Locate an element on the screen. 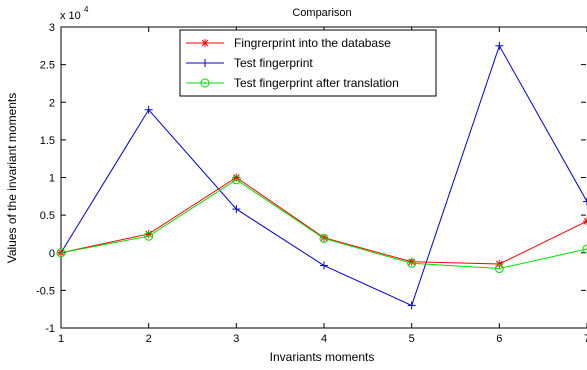  x-tick-label: 4 is located at coordinates (324, 339).